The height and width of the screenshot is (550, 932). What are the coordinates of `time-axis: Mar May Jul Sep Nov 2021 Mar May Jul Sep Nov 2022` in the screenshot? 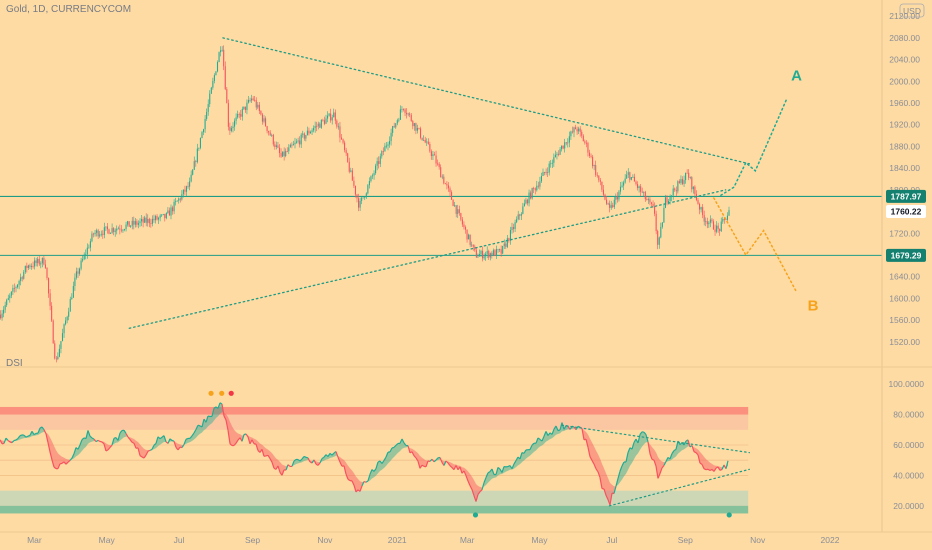 It's located at (466, 538).